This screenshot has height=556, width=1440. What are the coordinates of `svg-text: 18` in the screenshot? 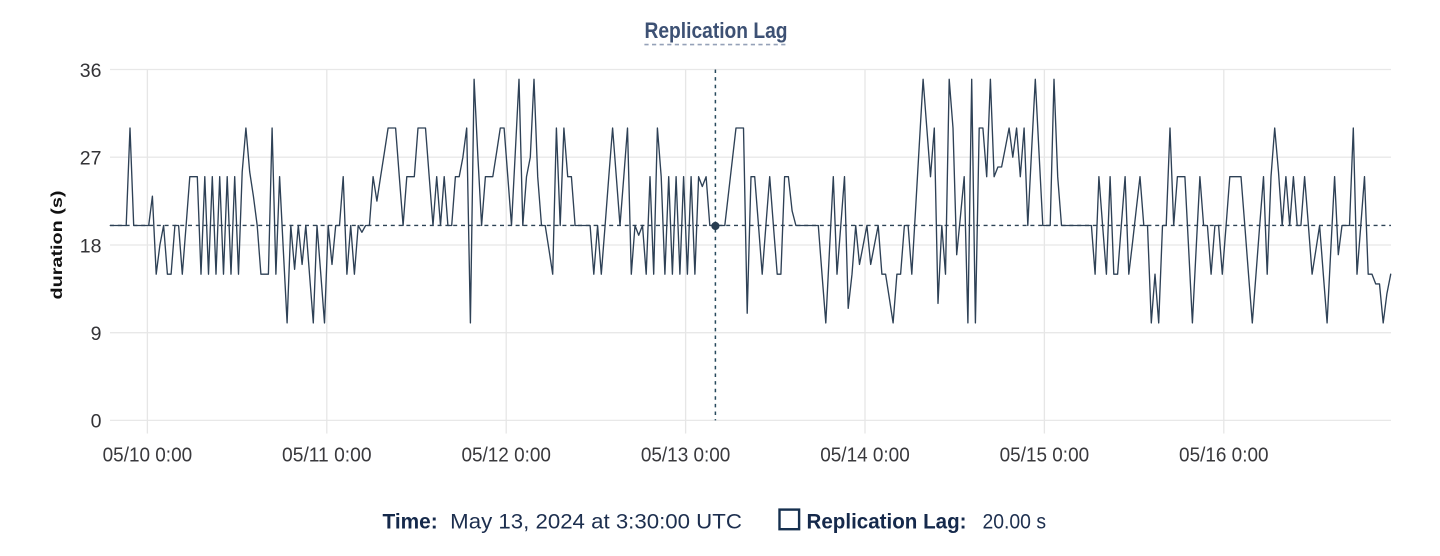 It's located at (91, 246).